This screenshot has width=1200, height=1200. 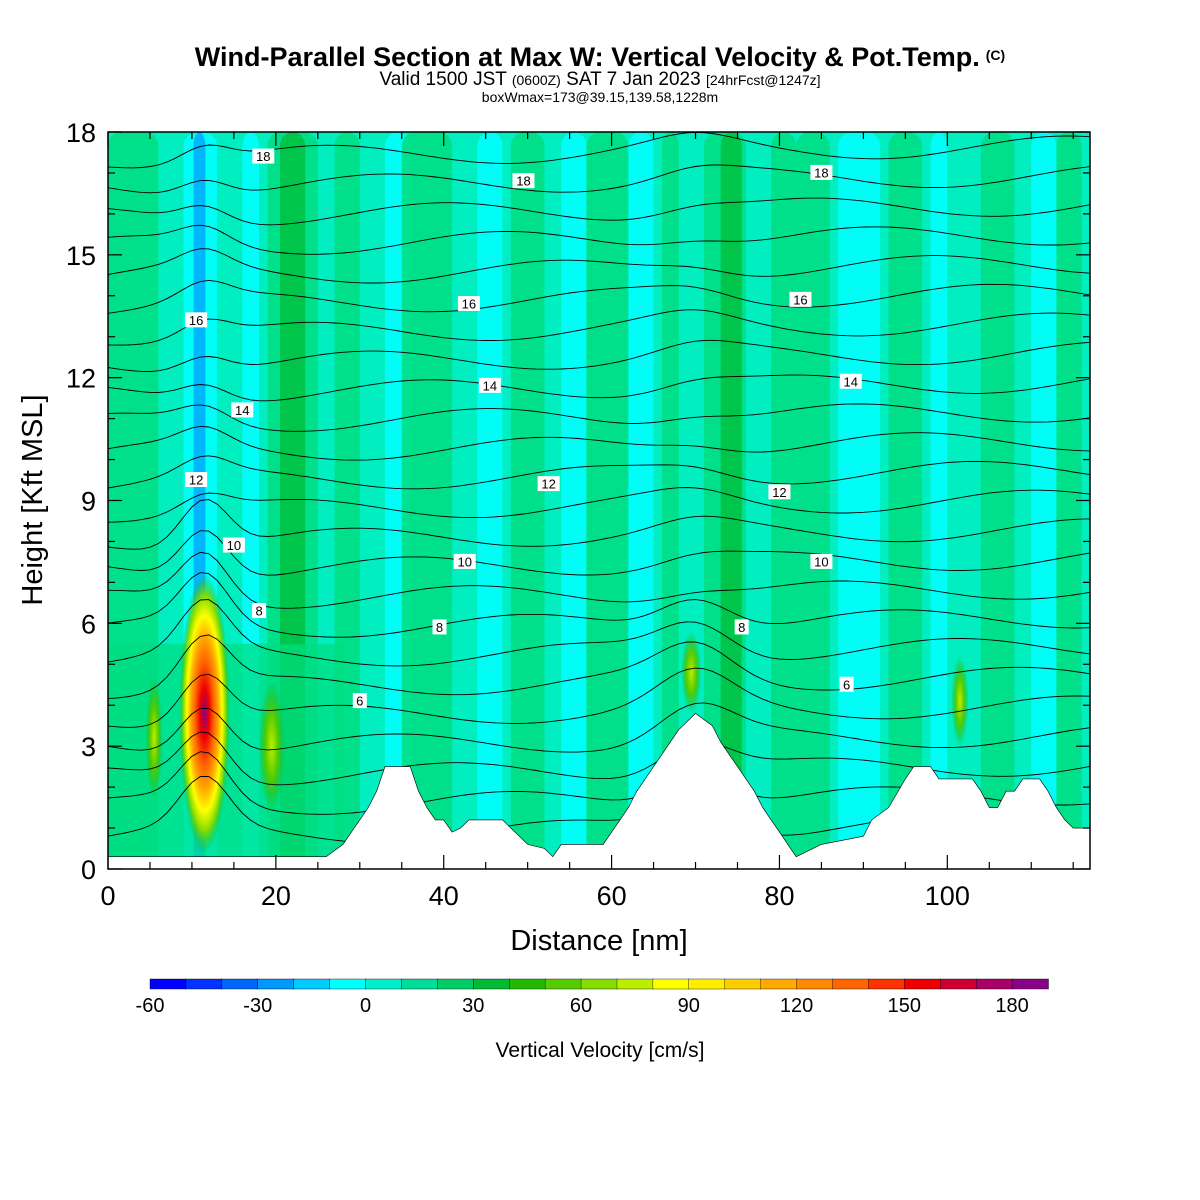 I want to click on colorbar-tick-label: 60, so click(x=581, y=1006).